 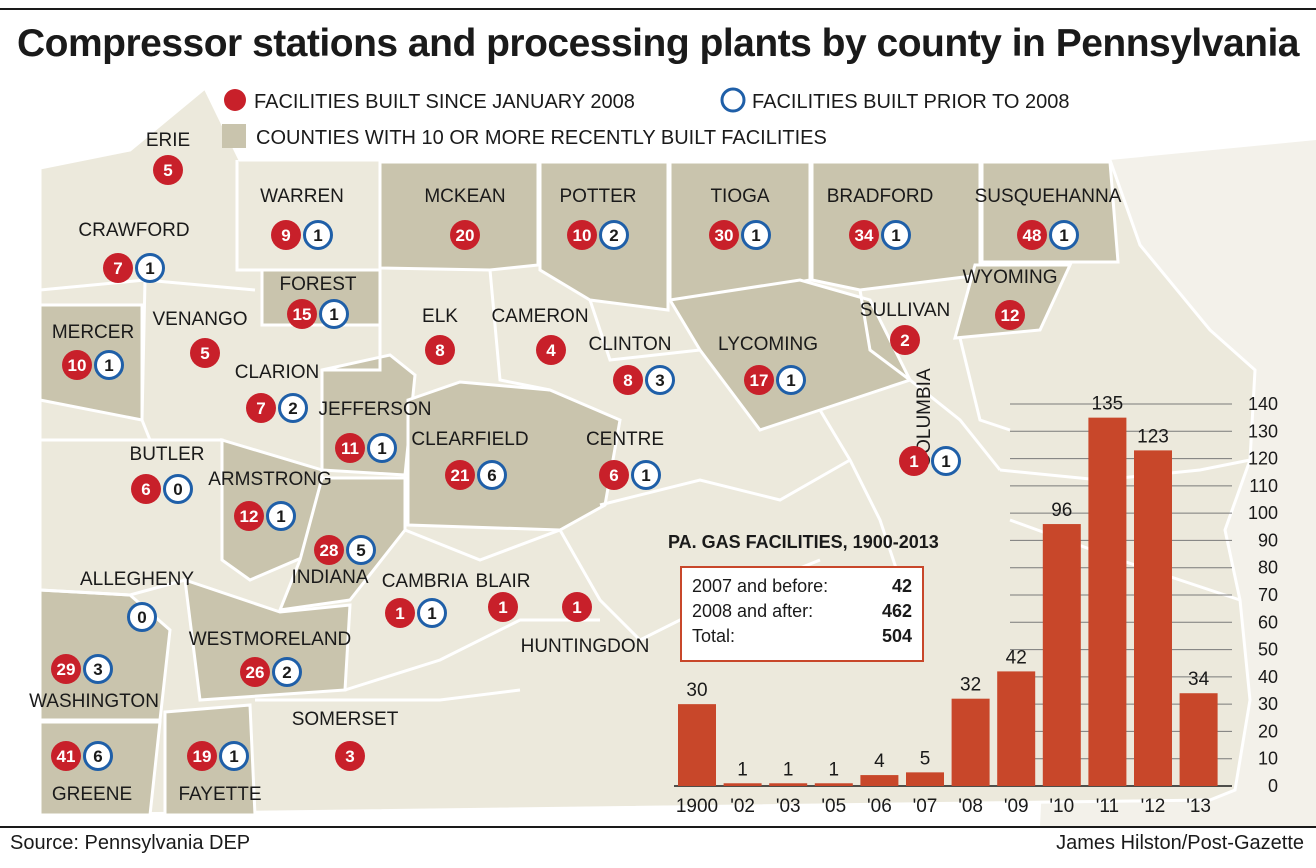 I want to click on prior-count-forest: 1, so click(x=333, y=314).